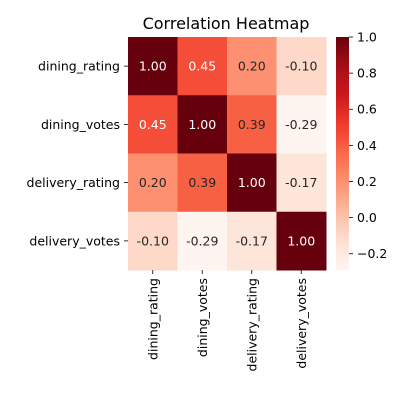 Image resolution: width=400 pixels, height=400 pixels. Describe the element at coordinates (367, 145) in the screenshot. I see `colorbar-tick-label: 0.4` at that location.